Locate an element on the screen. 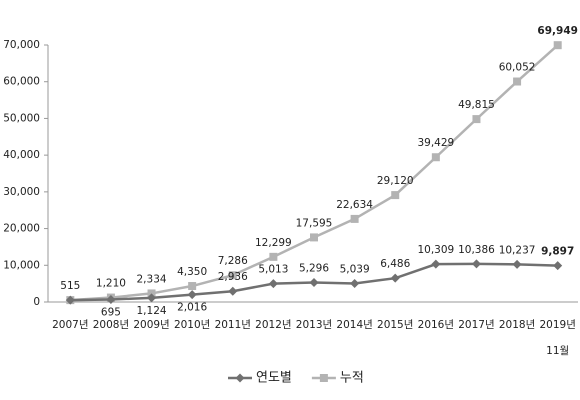 This screenshot has width=580, height=400. y-tick-label: 40,000 is located at coordinates (21, 155).